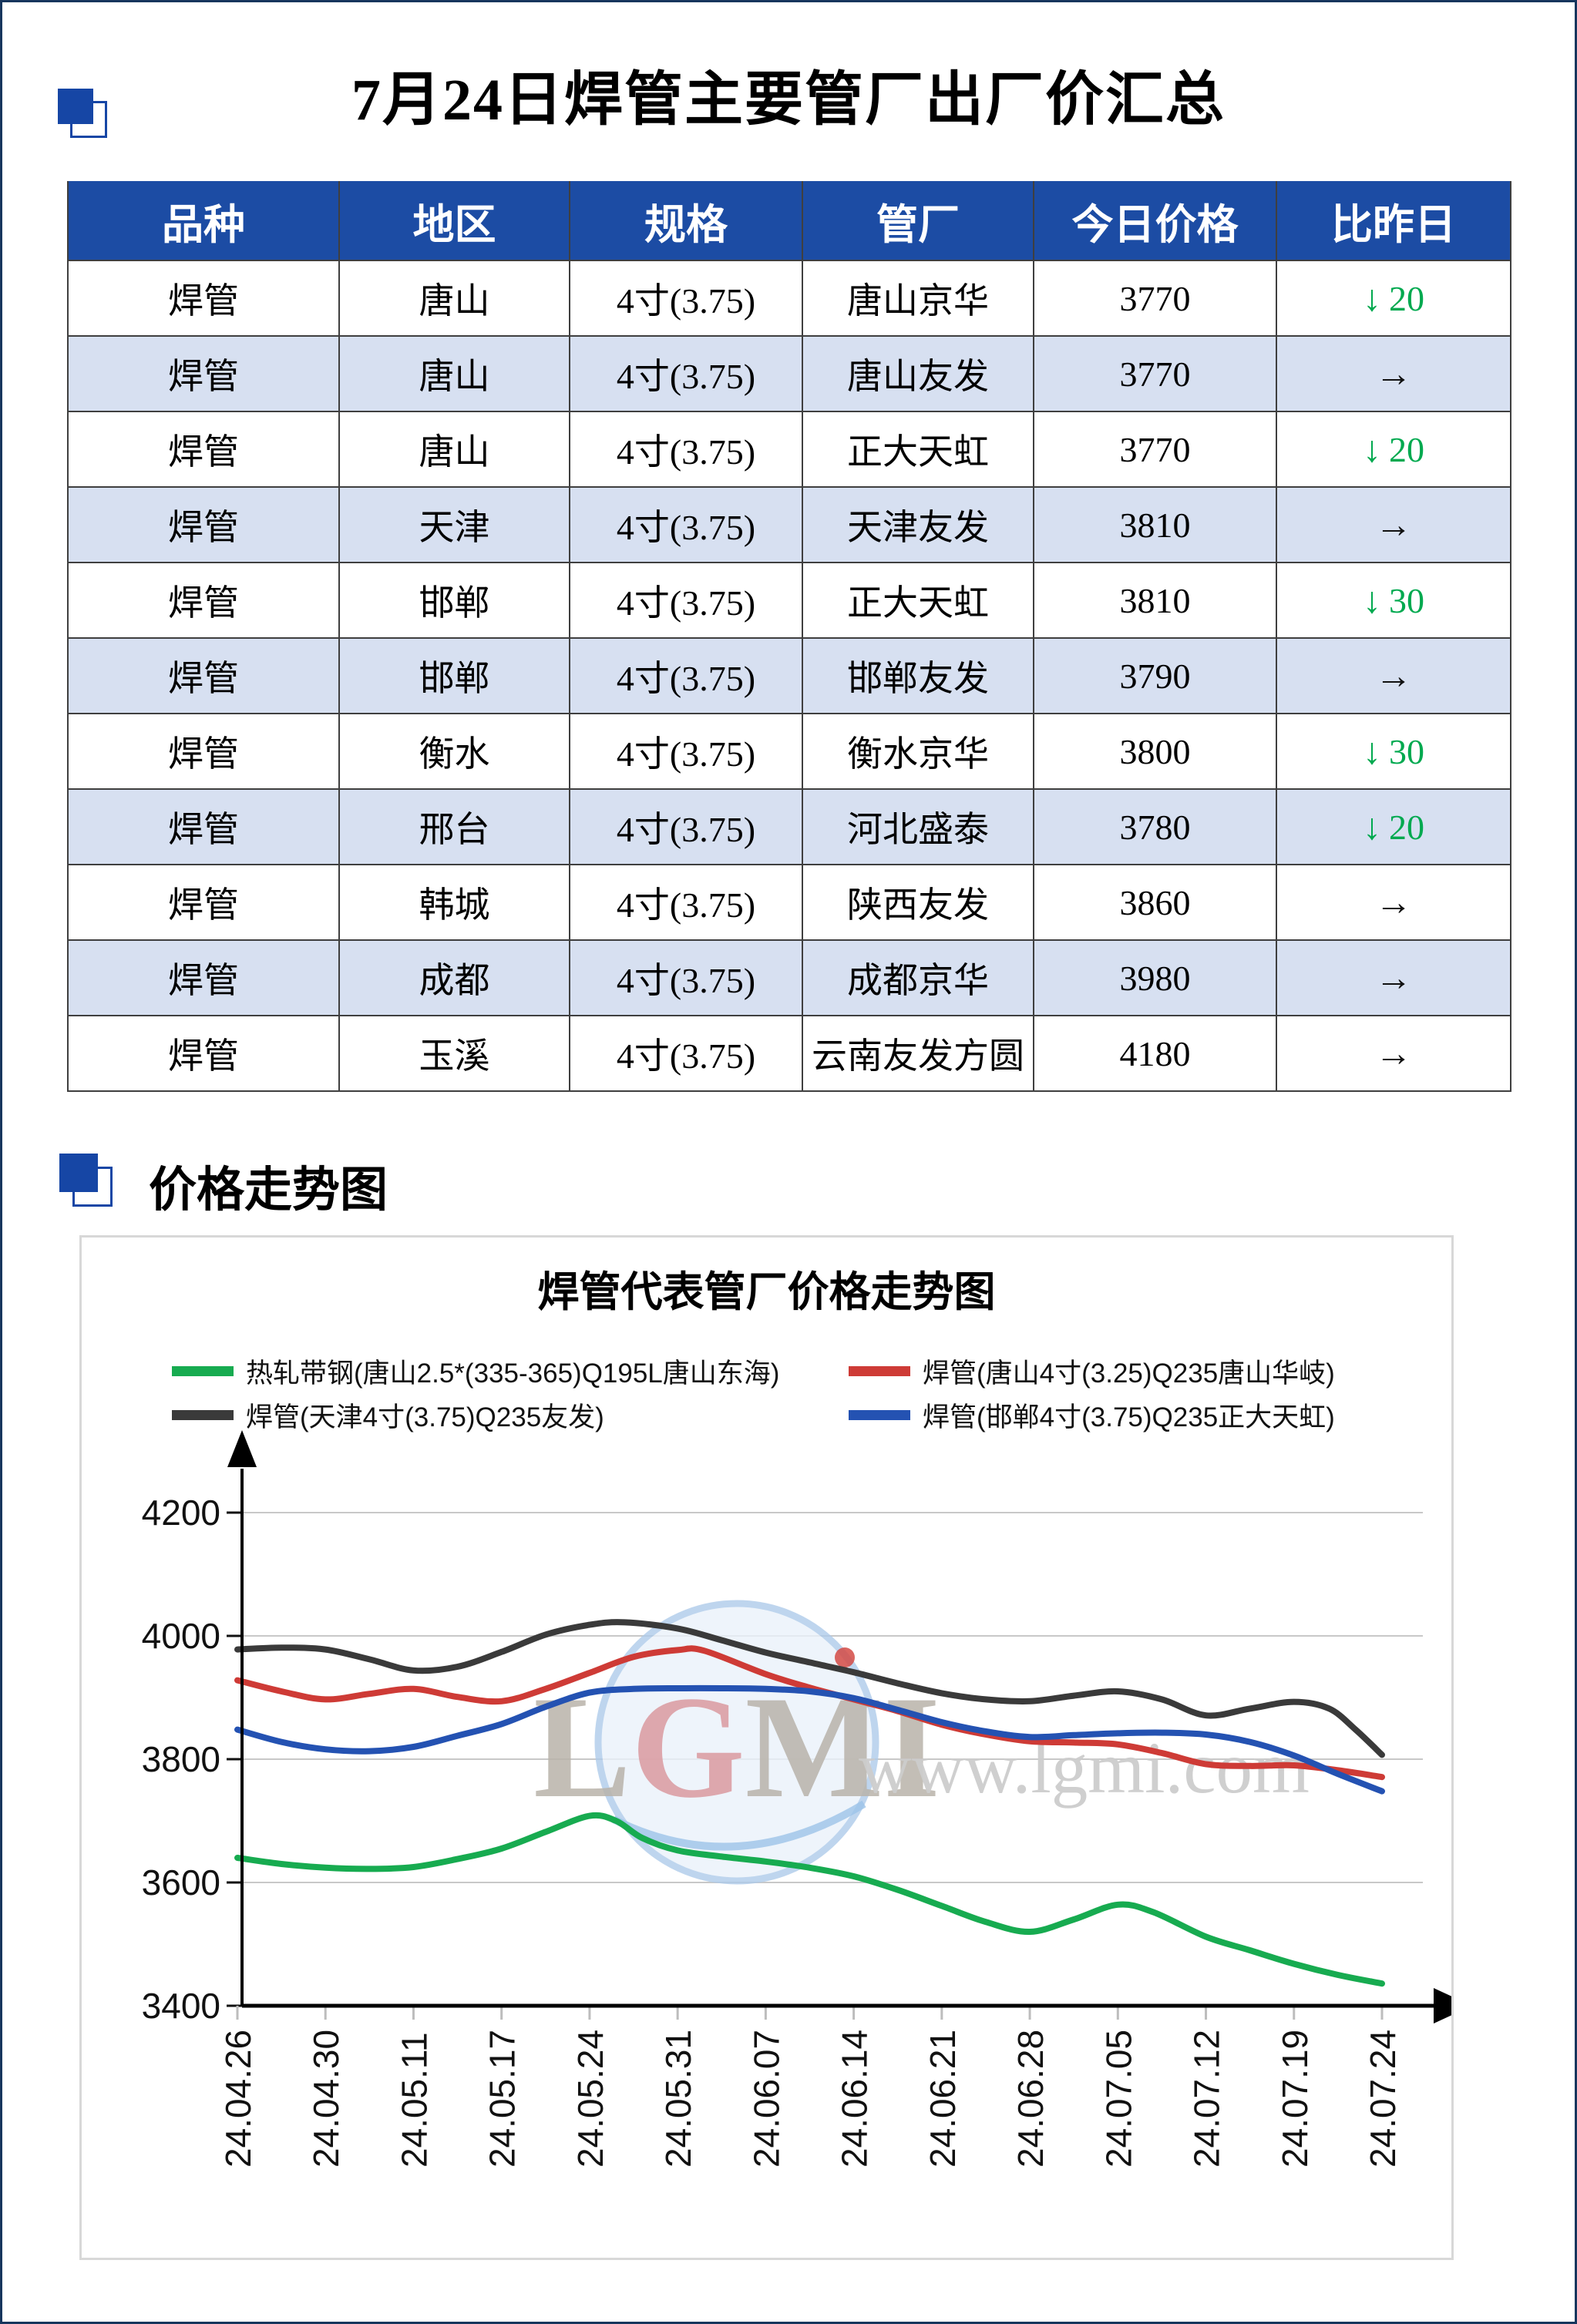 This screenshot has height=2324, width=1577. What do you see at coordinates (590, 2099) in the screenshot?
I see `x-tick-label: 24.05.24` at bounding box center [590, 2099].